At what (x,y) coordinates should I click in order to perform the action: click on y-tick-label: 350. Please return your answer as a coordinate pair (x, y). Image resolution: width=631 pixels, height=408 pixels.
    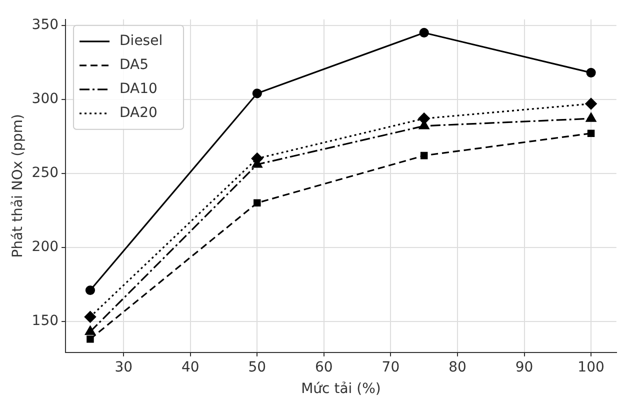
    Looking at the image, I should click on (45, 24).